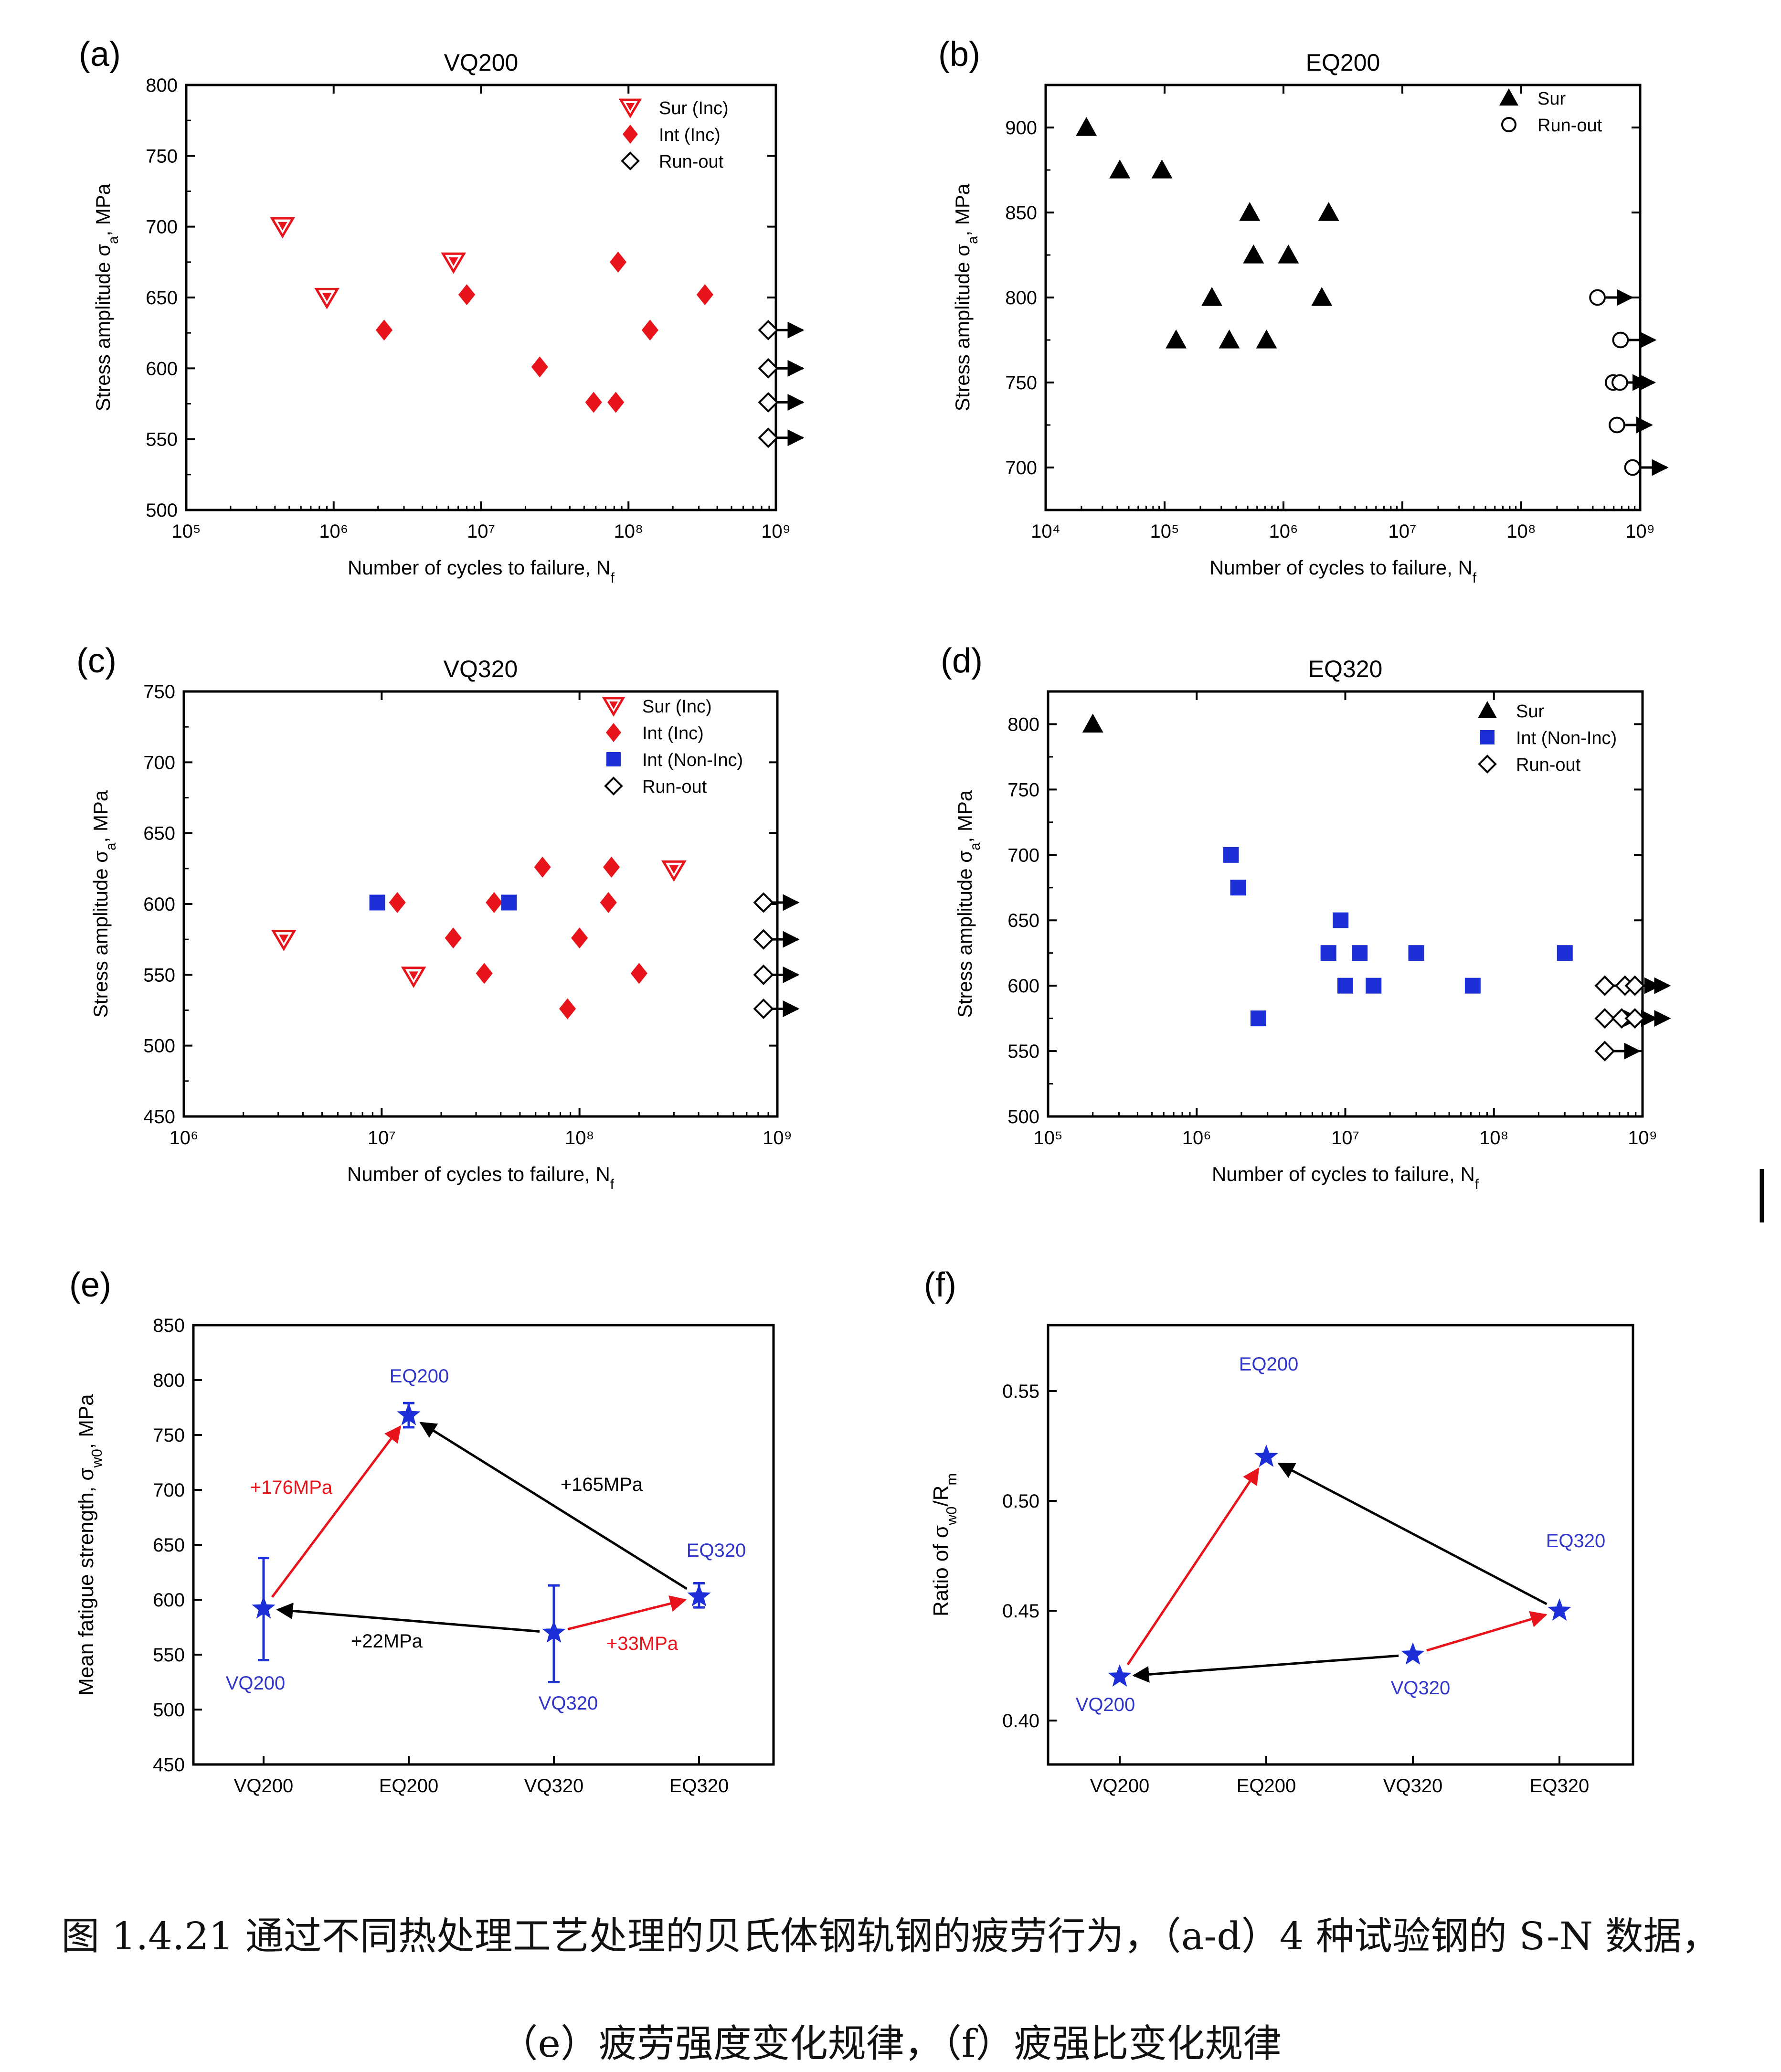  Describe the element at coordinates (106, 297) in the screenshot. I see `y-axis-label-a: Stress amplitude σa, MPa` at that location.